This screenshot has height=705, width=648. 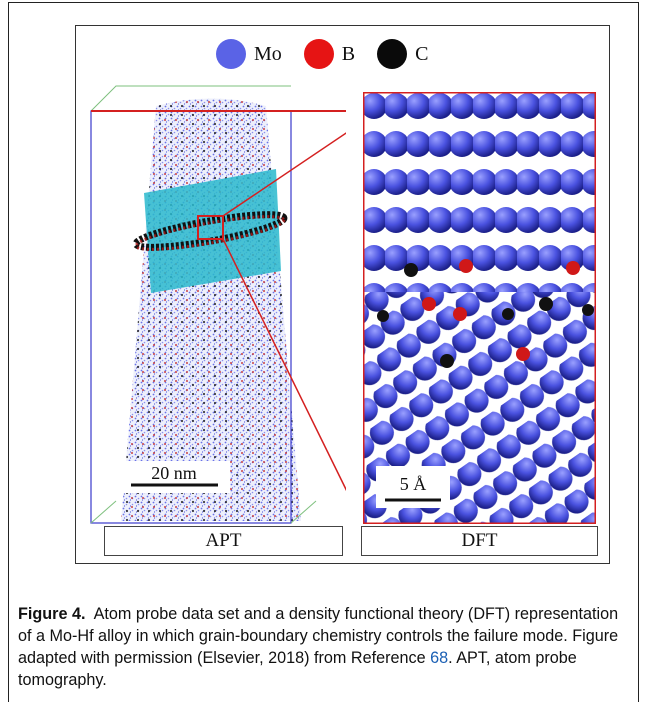 I want to click on legend-label-mo: Mo, so click(x=268, y=53).